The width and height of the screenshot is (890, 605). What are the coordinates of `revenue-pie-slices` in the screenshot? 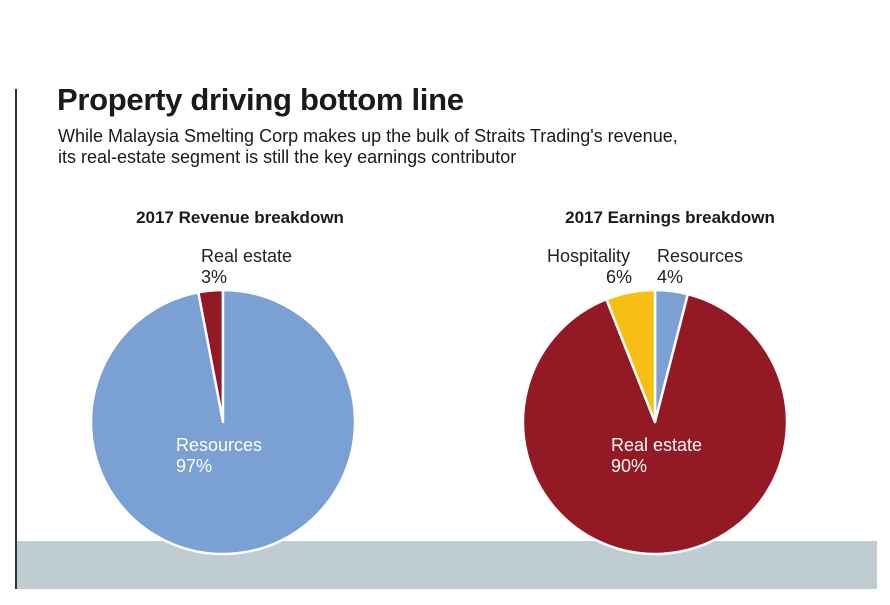 It's located at (223, 422).